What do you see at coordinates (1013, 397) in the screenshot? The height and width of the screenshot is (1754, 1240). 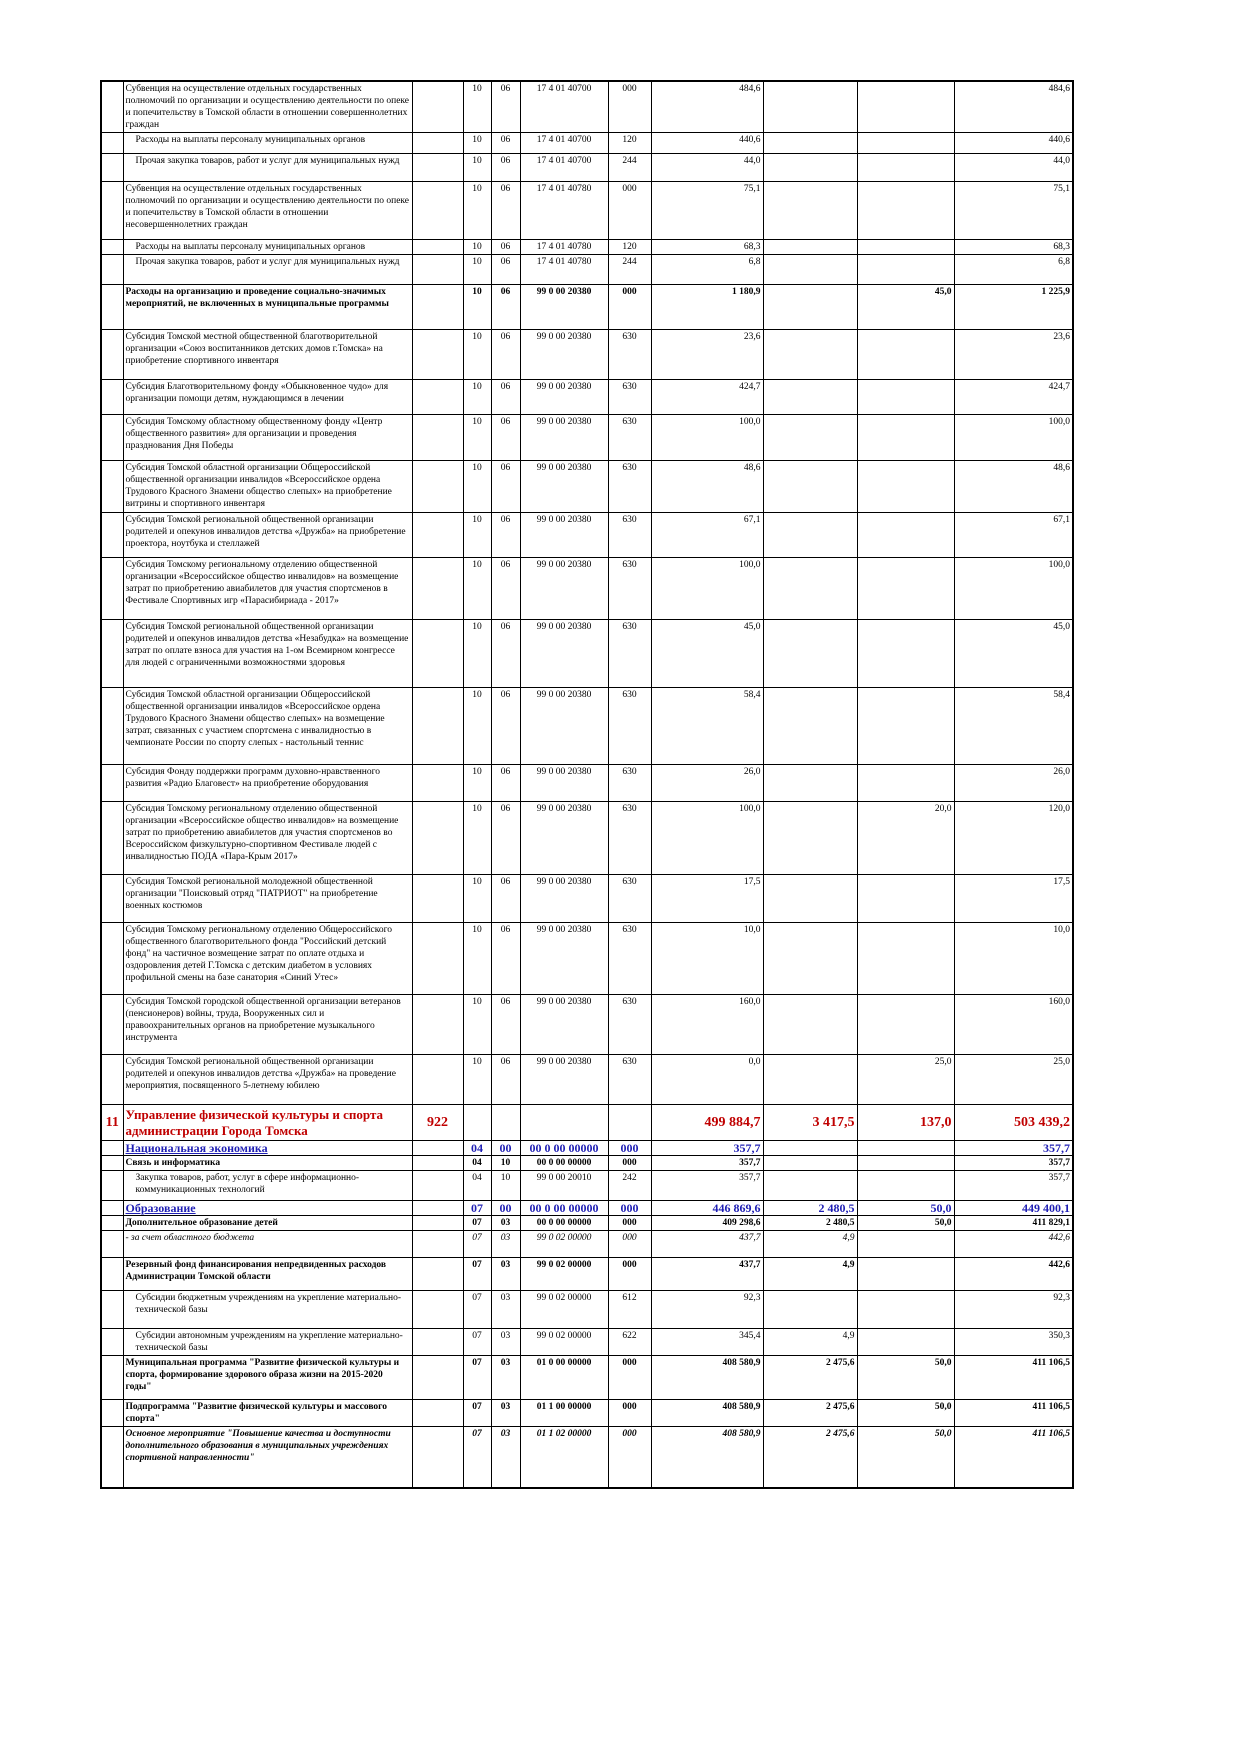 I see `total: 424,7` at bounding box center [1013, 397].